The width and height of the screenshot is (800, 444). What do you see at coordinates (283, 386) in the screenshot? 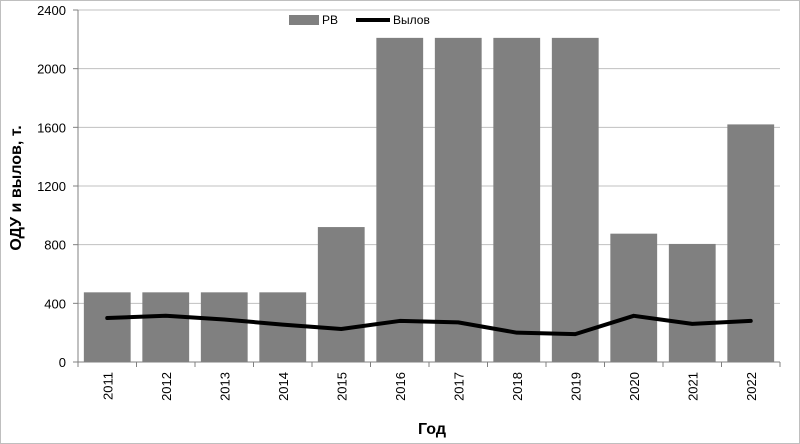
I see `x-tick-label-2014: 2014` at bounding box center [283, 386].